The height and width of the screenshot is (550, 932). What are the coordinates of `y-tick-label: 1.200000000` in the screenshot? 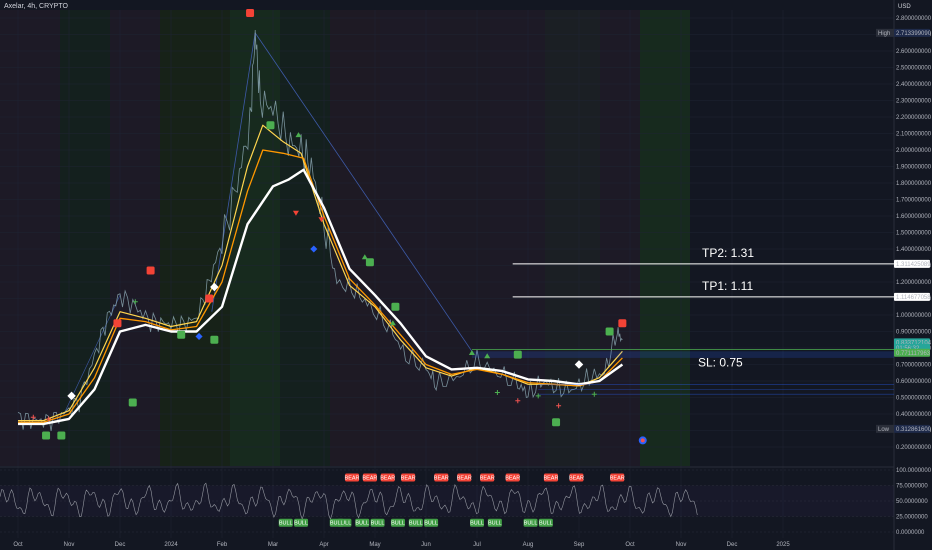 It's located at (914, 283).